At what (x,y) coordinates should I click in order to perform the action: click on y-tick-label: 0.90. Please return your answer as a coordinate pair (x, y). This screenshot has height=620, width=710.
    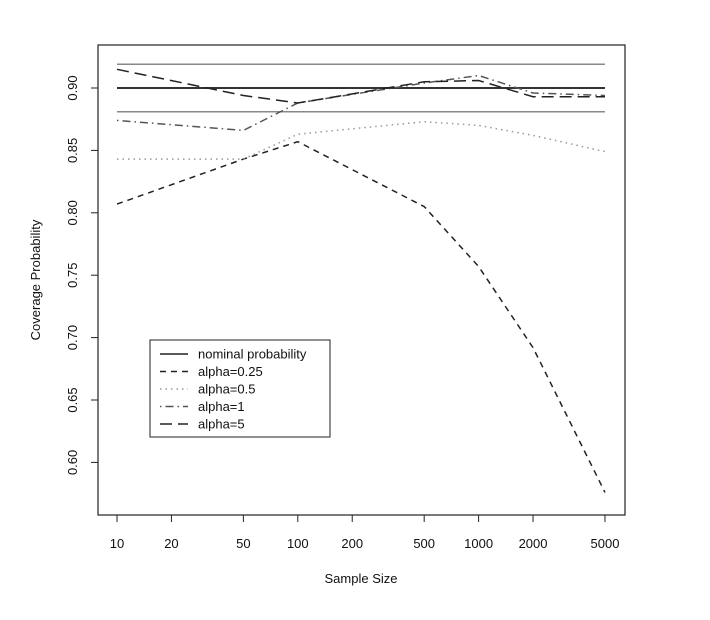
    Looking at the image, I should click on (72, 87).